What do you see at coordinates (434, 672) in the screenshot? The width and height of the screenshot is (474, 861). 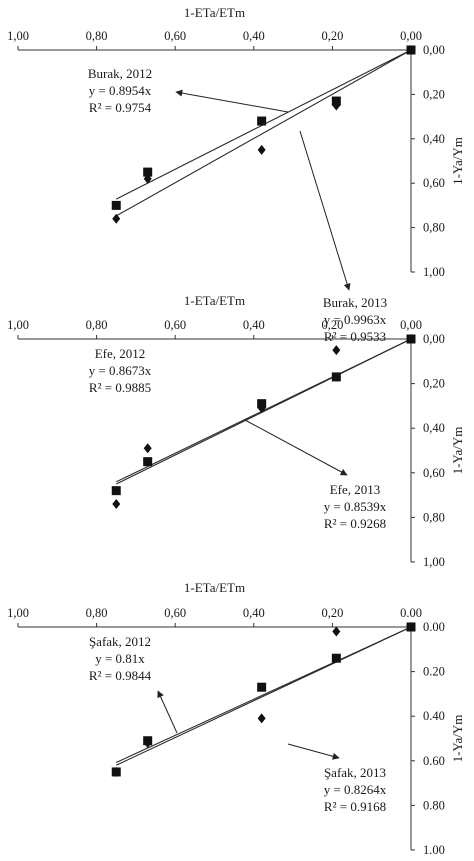 I see `y-tick-label: 0.20` at bounding box center [434, 672].